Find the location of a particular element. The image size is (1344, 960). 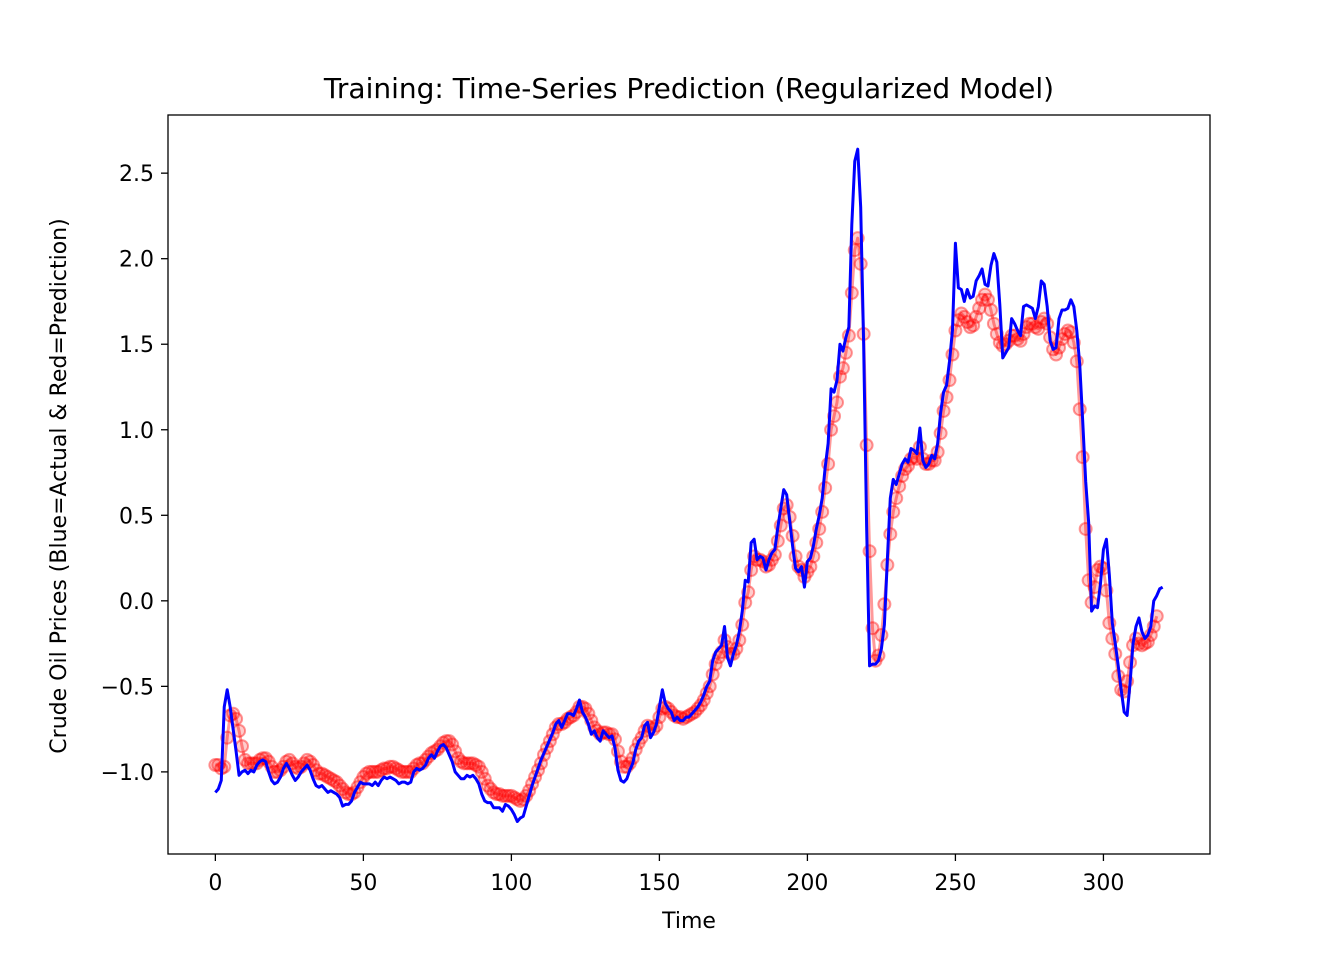

y-tick-label: 0.5 is located at coordinates (136, 516).